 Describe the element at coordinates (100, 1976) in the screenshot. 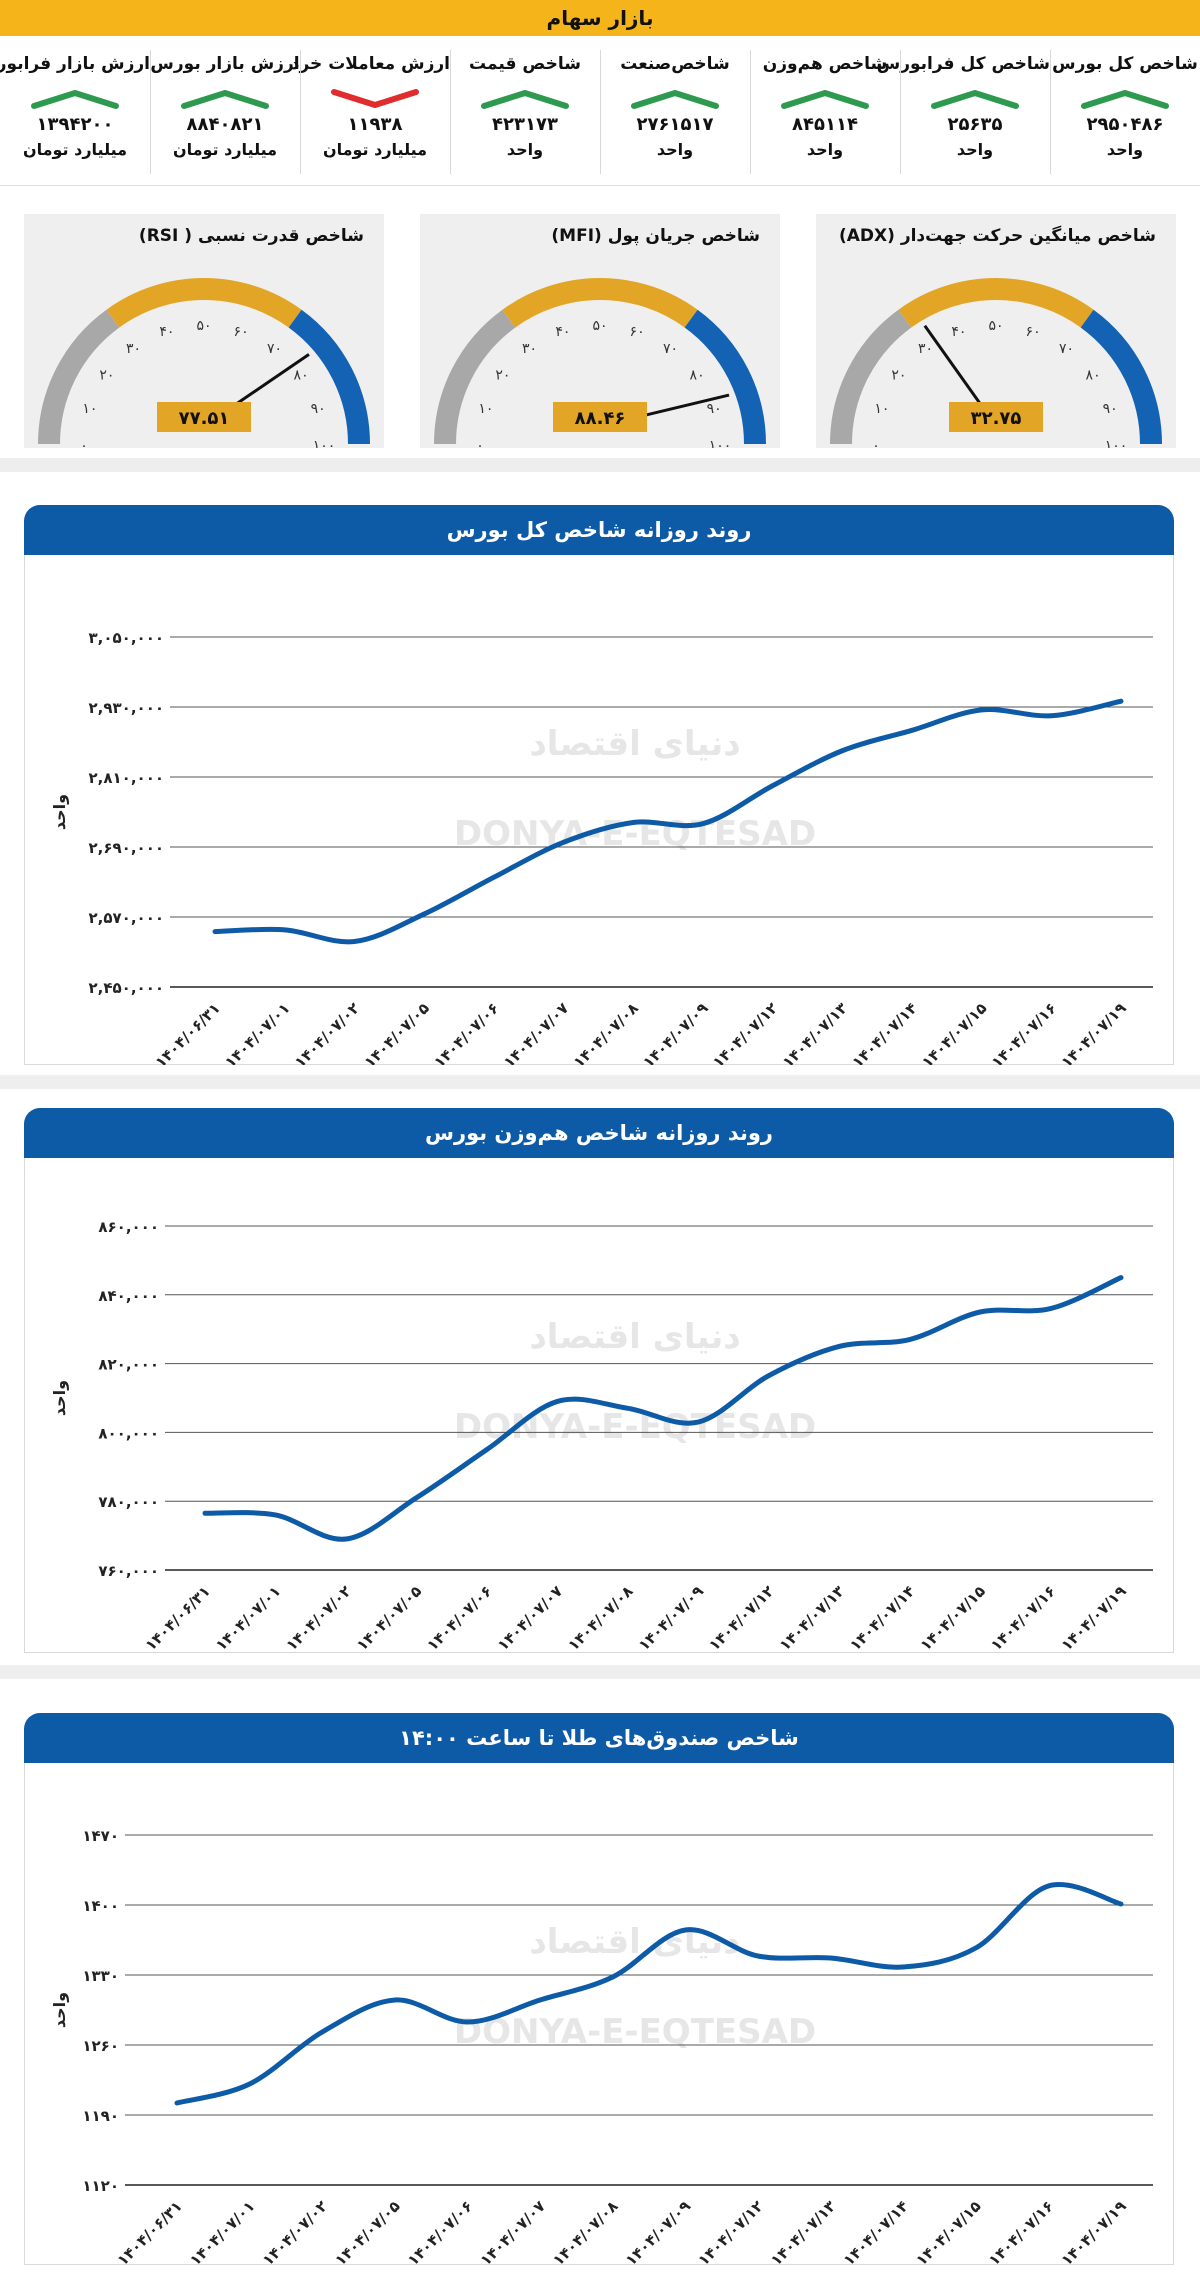

I see `y-tick-label: ۱۳۳۰` at that location.